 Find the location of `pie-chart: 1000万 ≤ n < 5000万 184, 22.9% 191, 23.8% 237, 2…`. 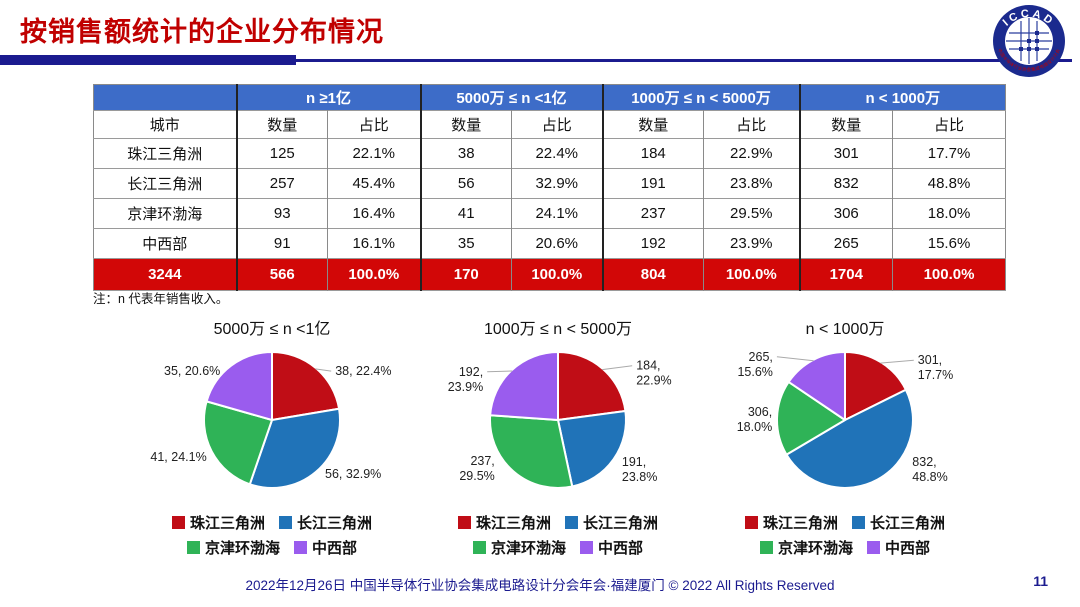

pie-chart: 1000万 ≤ n < 5000万 184, 22.9% 191, 23.8% 237, 2… is located at coordinates (558, 406).